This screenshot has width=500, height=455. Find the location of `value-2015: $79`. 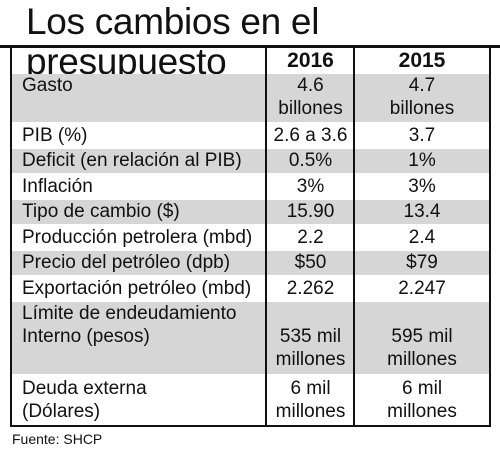

value-2015: $79 is located at coordinates (422, 262).